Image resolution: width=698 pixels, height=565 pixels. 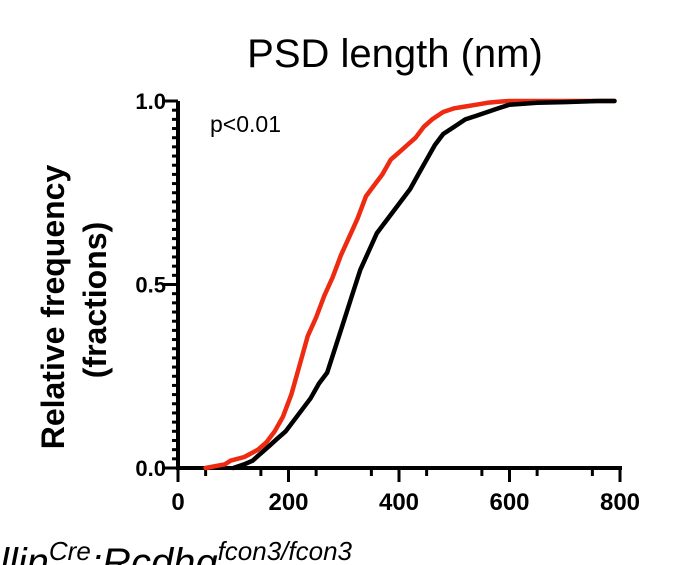 What do you see at coordinates (245, 124) in the screenshot?
I see `p-value-annotation: p<0.01` at bounding box center [245, 124].